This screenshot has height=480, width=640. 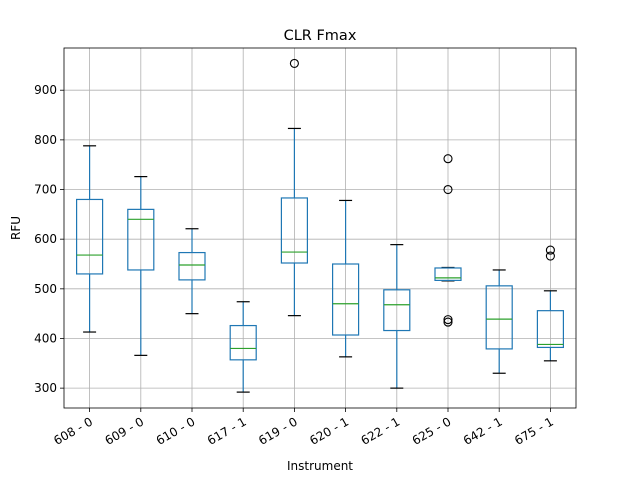 I want to click on y-tick-label: 600, so click(x=45, y=239).